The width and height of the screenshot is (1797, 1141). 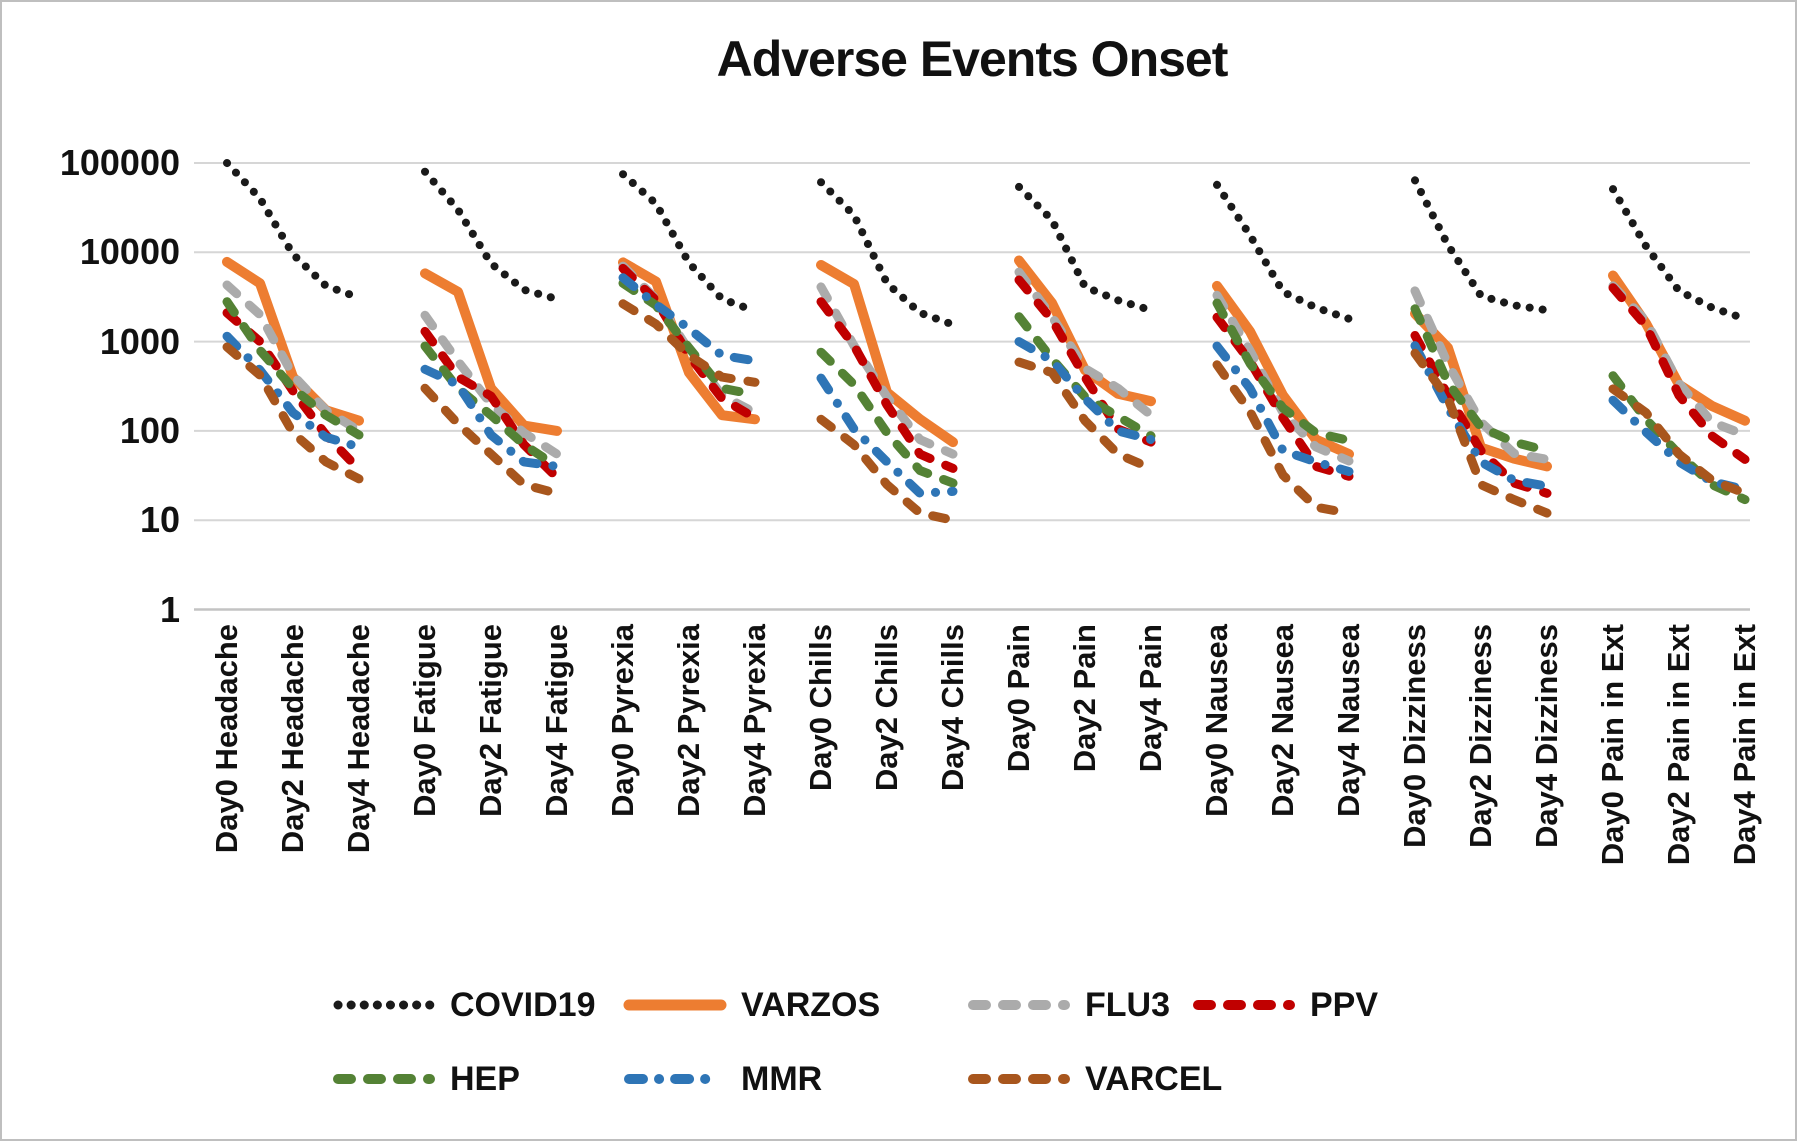 I want to click on x-tick-label: Day0 Pyrexia, so click(x=622, y=721).